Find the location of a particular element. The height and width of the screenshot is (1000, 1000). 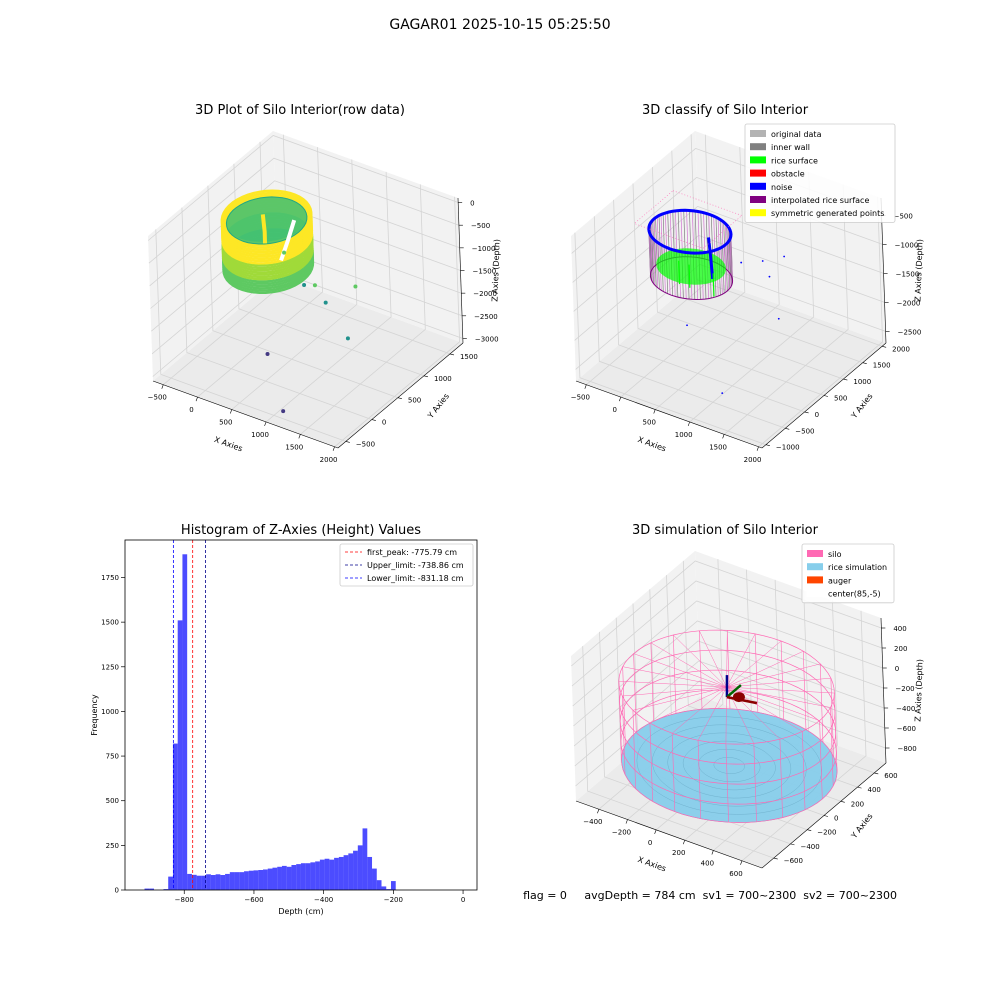

histogram-x-axis-label: Depth (cm) is located at coordinates (300, 911).